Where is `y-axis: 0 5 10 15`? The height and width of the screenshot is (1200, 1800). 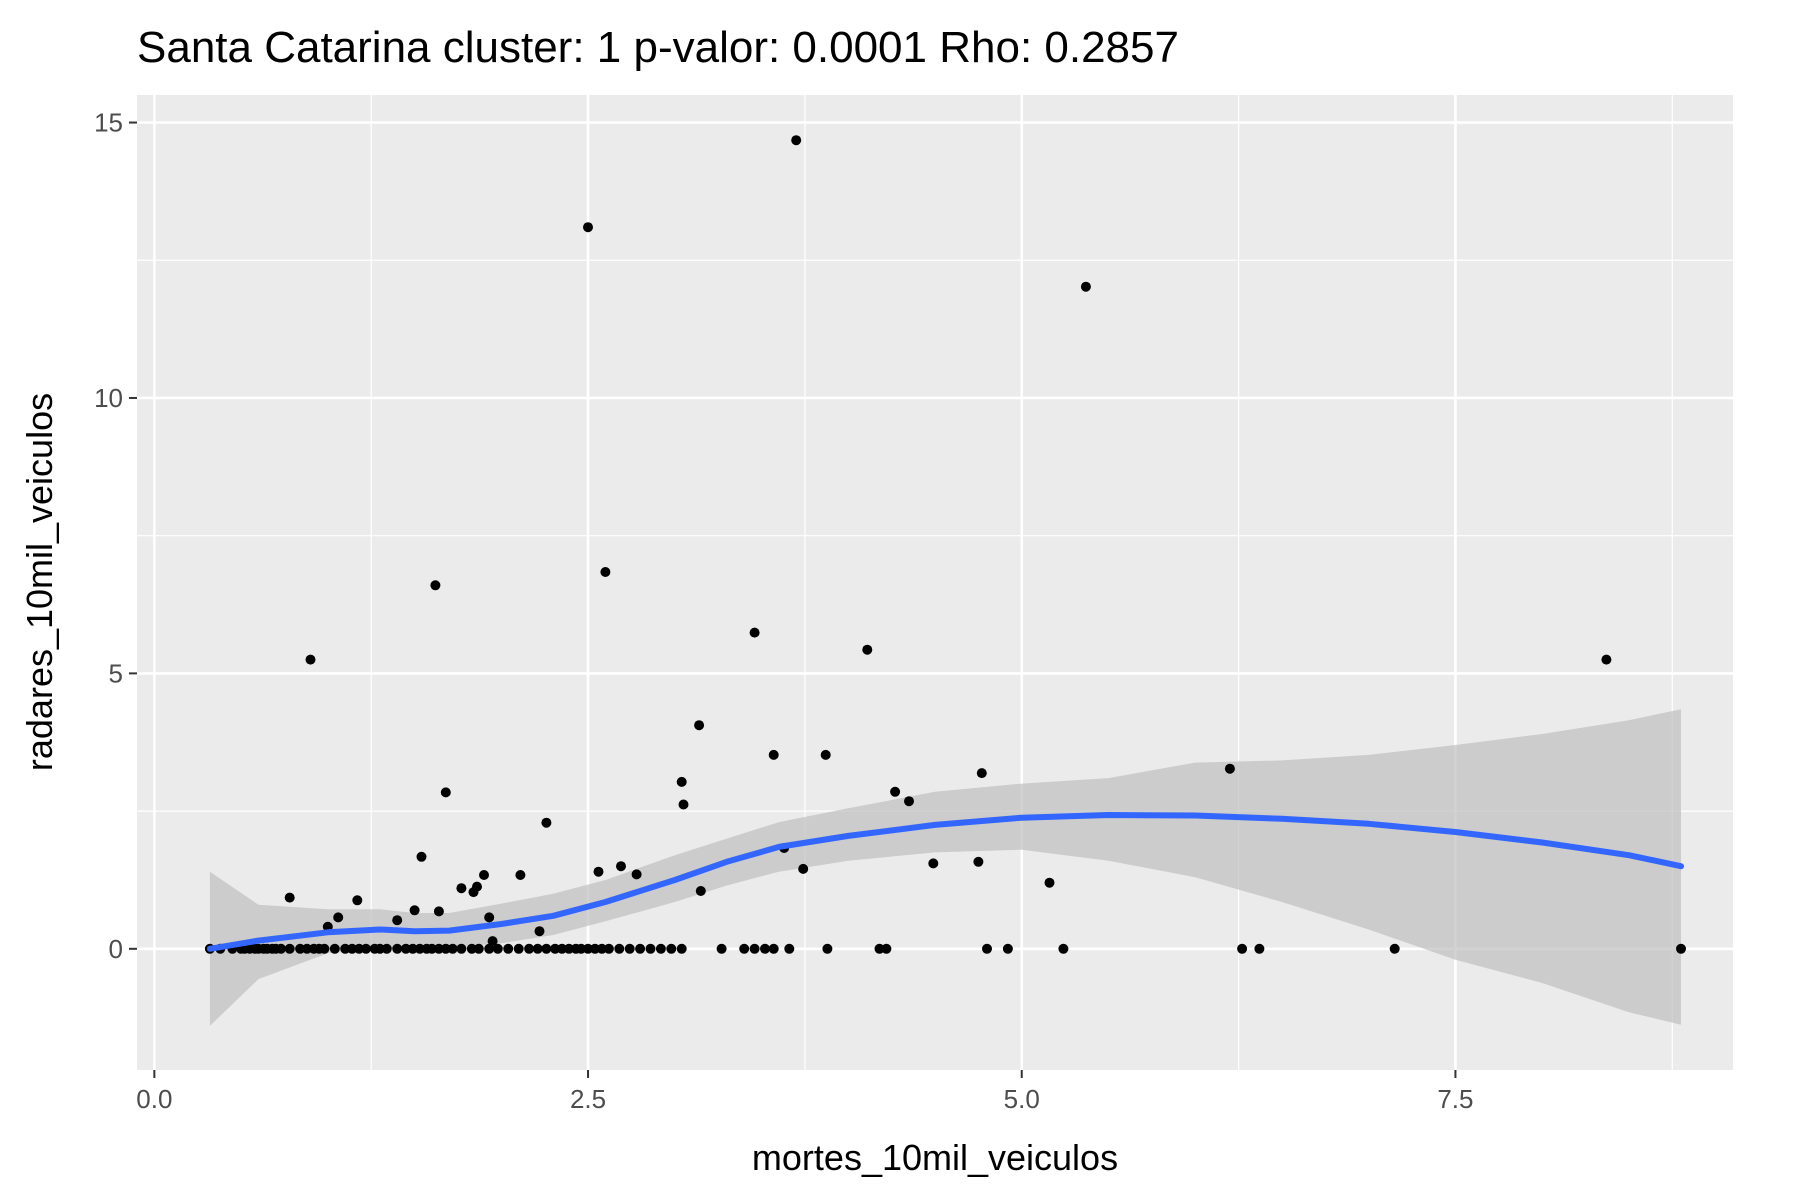 y-axis: 0 5 10 15 is located at coordinates (115, 536).